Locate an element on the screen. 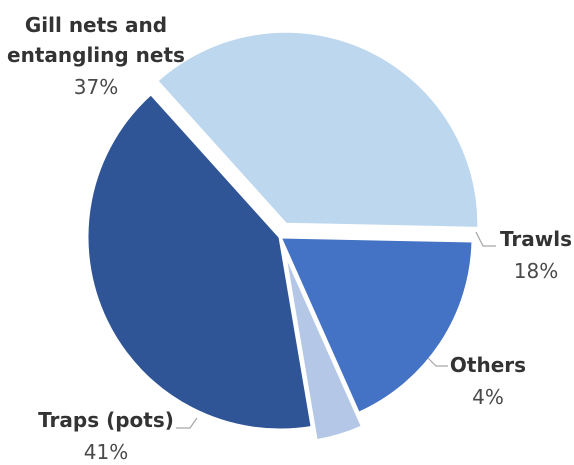 Image resolution: width=574 pixels, height=465 pixels. label-others-name: Others is located at coordinates (488, 365).